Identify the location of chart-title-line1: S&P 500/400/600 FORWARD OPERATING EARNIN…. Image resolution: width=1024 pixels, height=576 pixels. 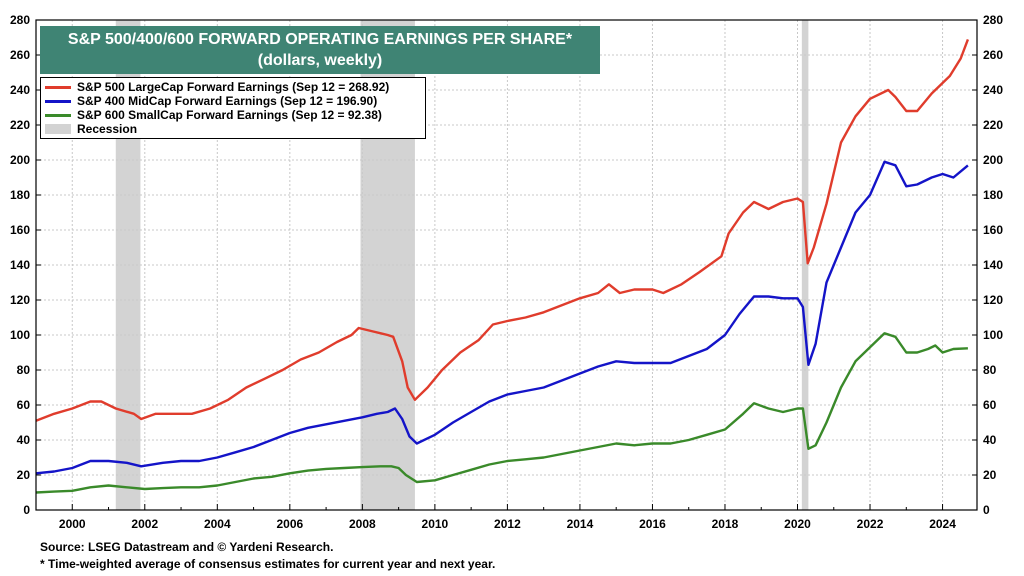
(320, 39).